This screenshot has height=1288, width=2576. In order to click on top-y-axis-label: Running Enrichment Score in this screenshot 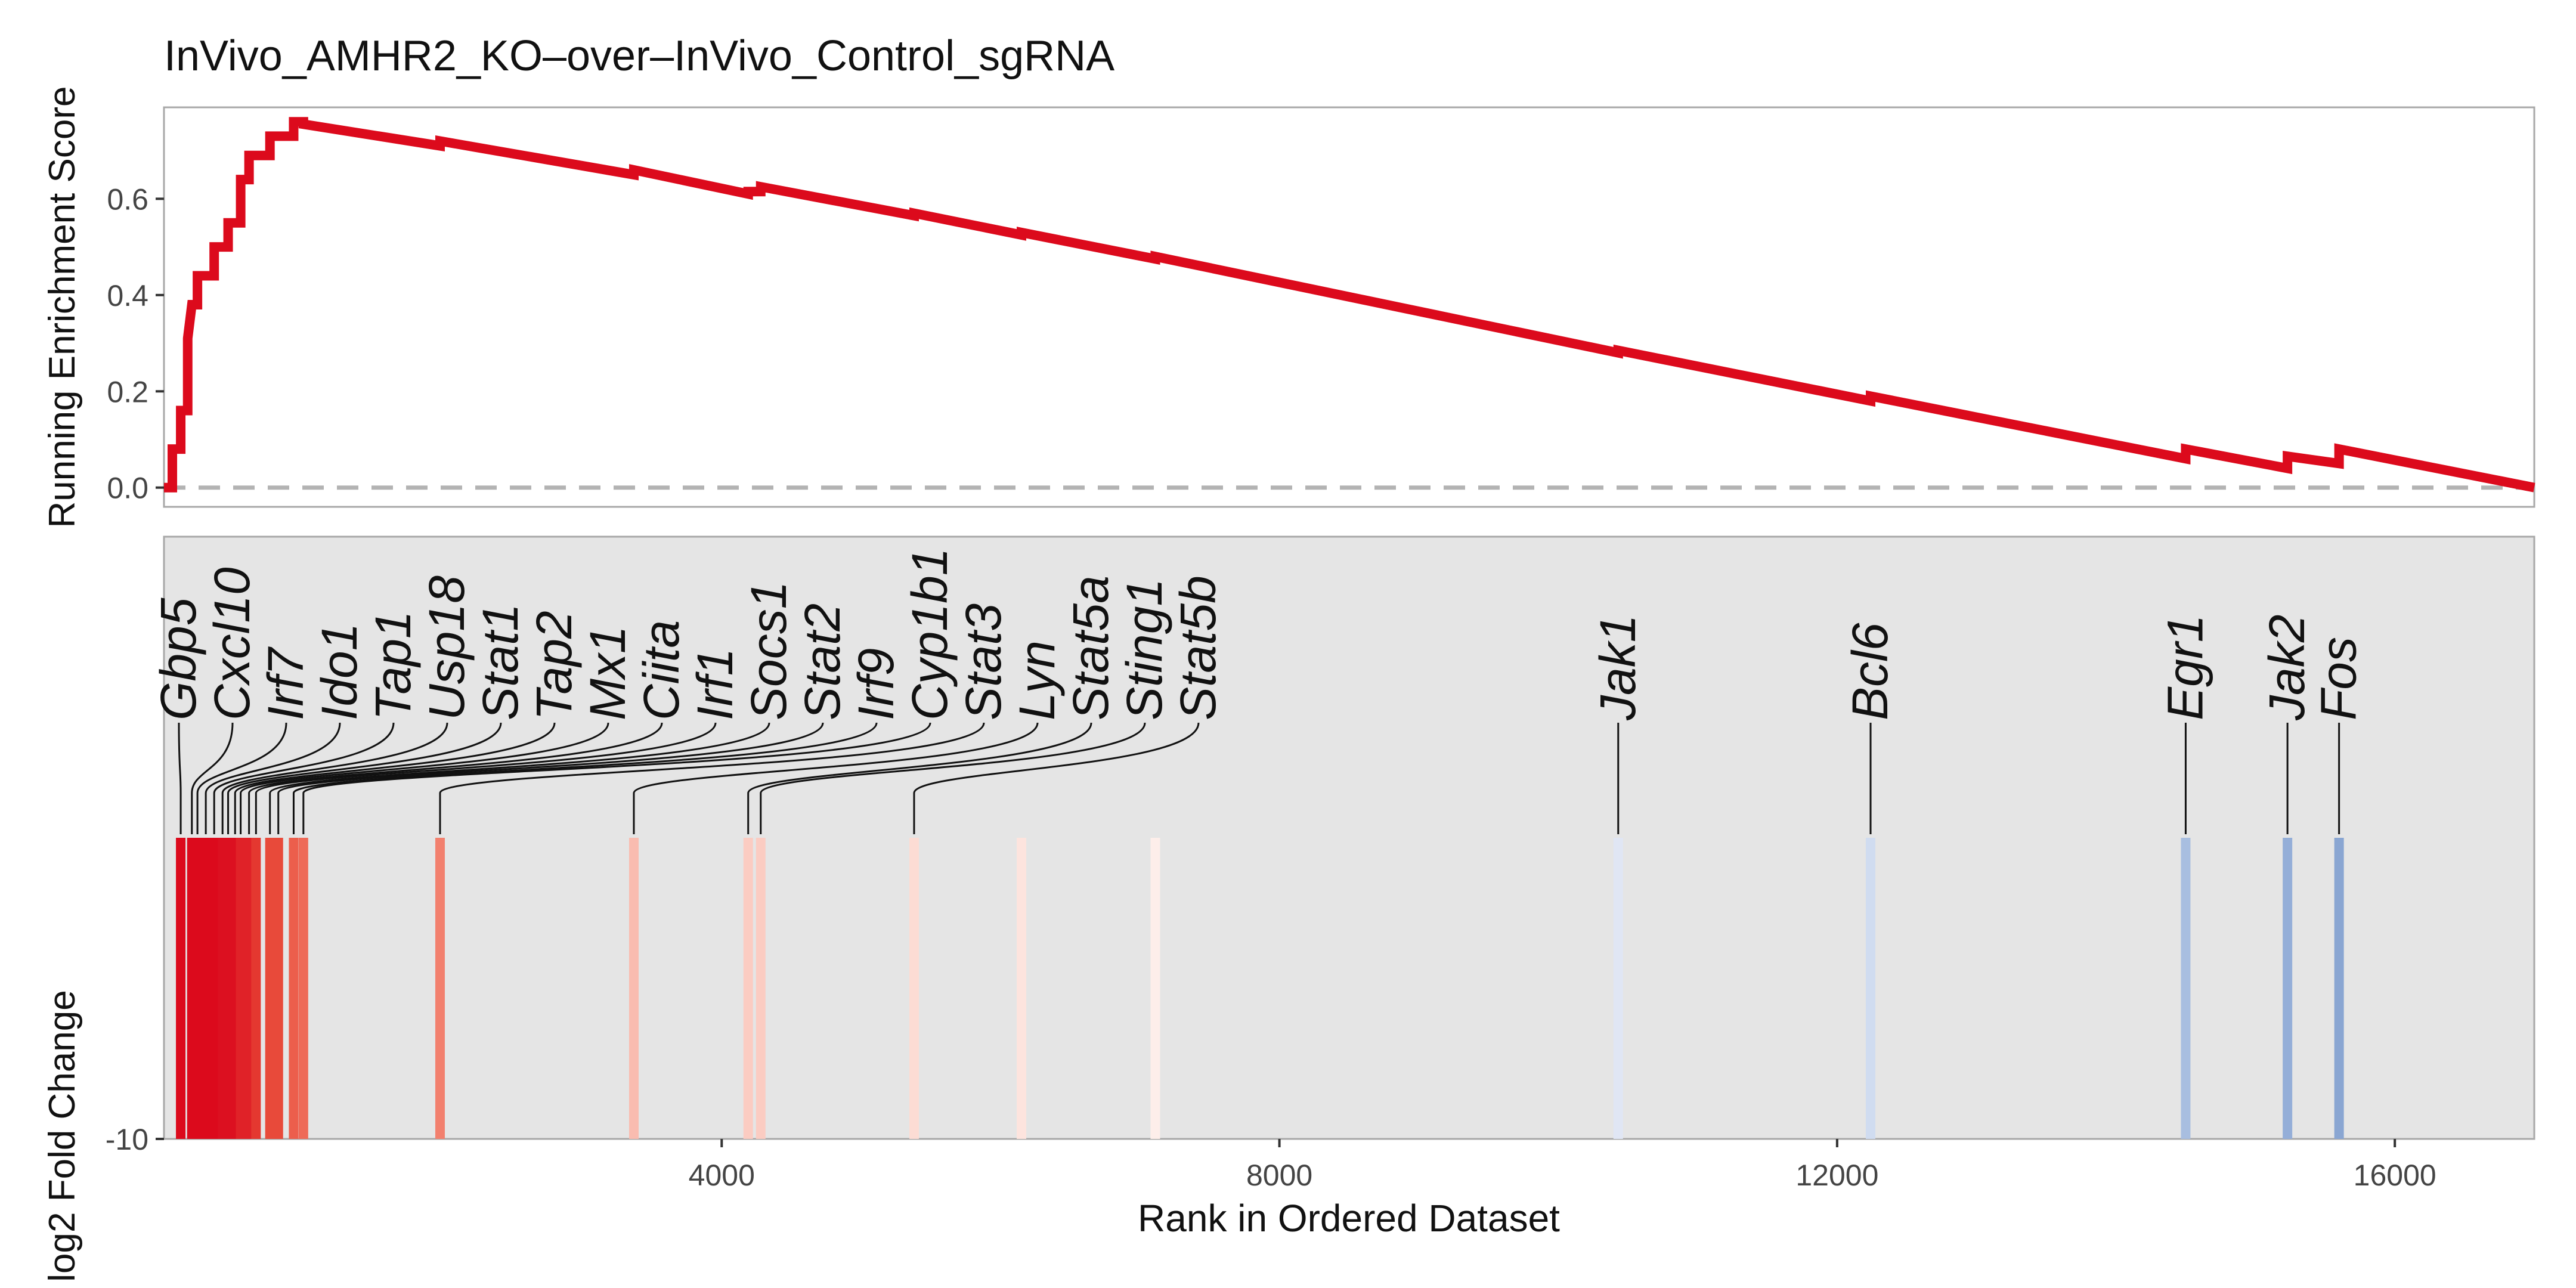, I will do `click(63, 307)`.